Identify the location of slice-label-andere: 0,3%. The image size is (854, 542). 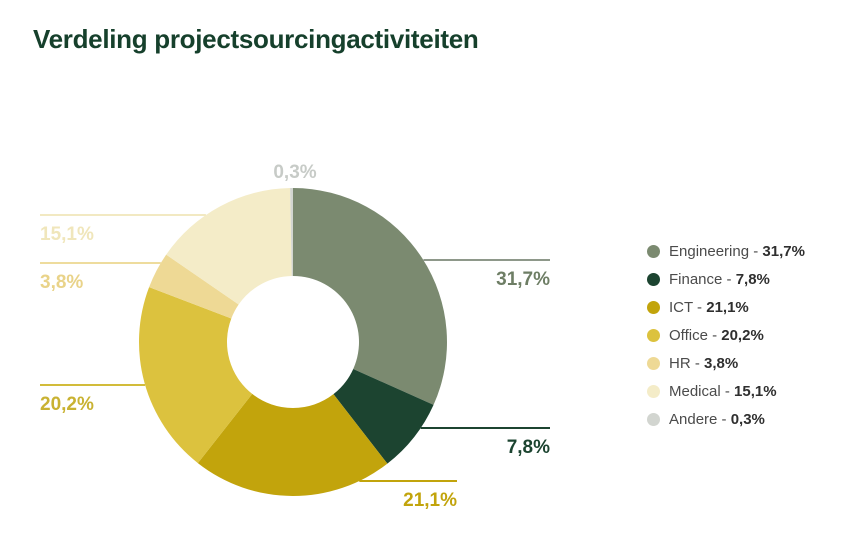
(294, 172).